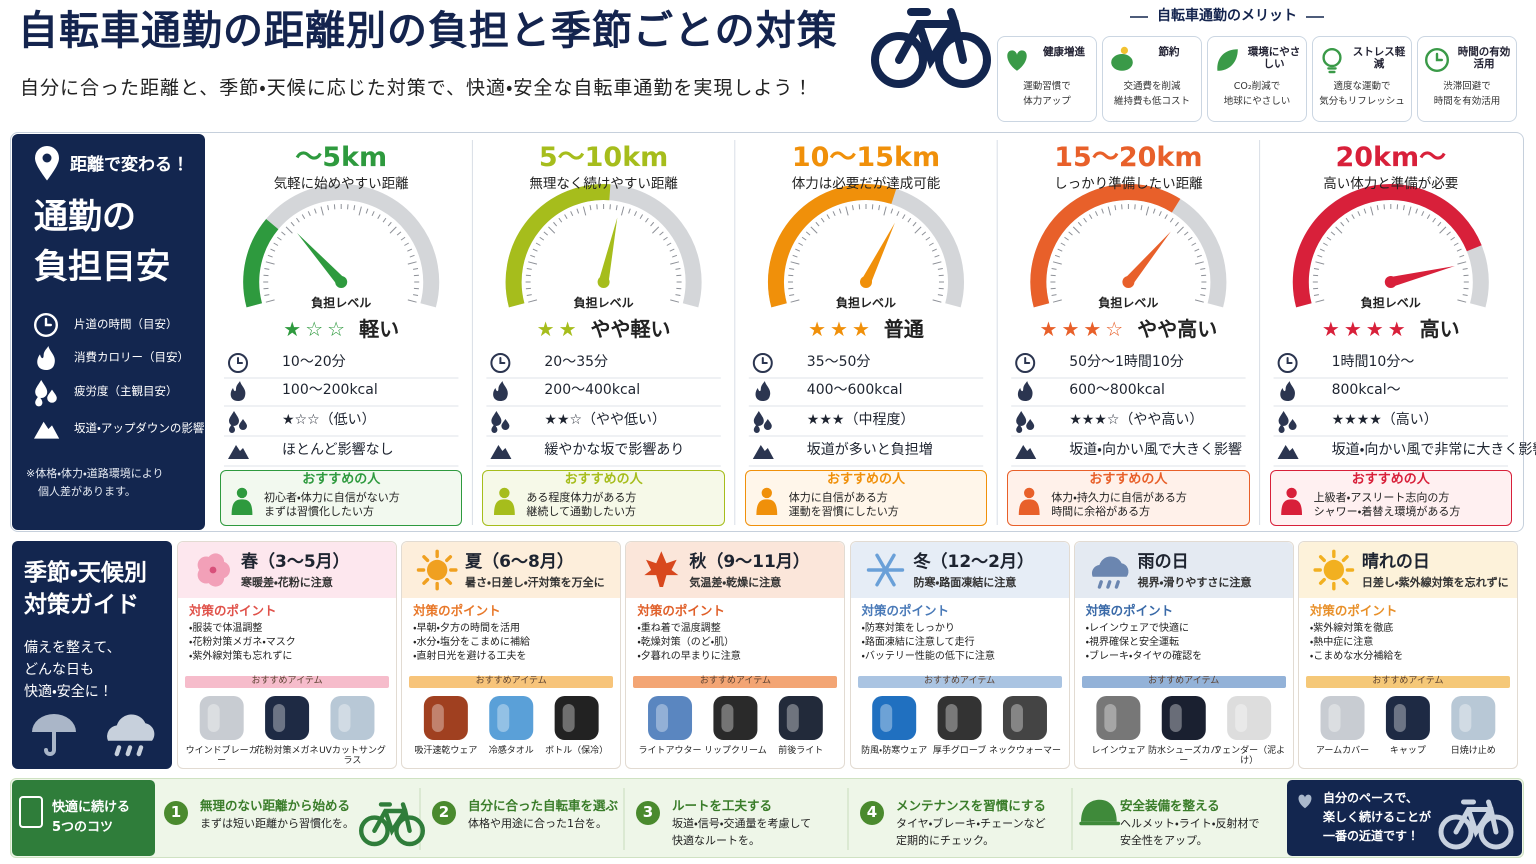  Describe the element at coordinates (974, 562) in the screenshot. I see `season-title: 冬（12～2月）` at that location.